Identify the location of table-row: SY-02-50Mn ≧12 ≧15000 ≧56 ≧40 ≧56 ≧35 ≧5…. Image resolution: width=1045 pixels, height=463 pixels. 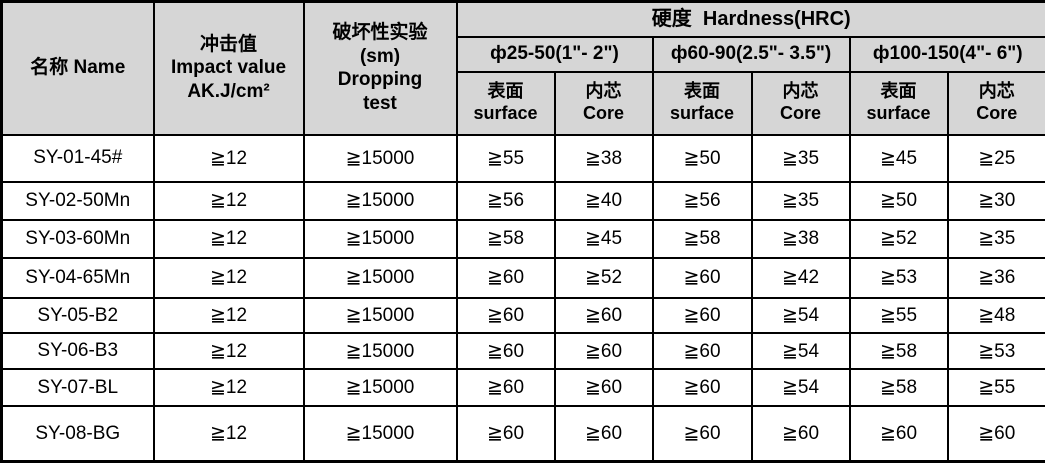
(522, 200).